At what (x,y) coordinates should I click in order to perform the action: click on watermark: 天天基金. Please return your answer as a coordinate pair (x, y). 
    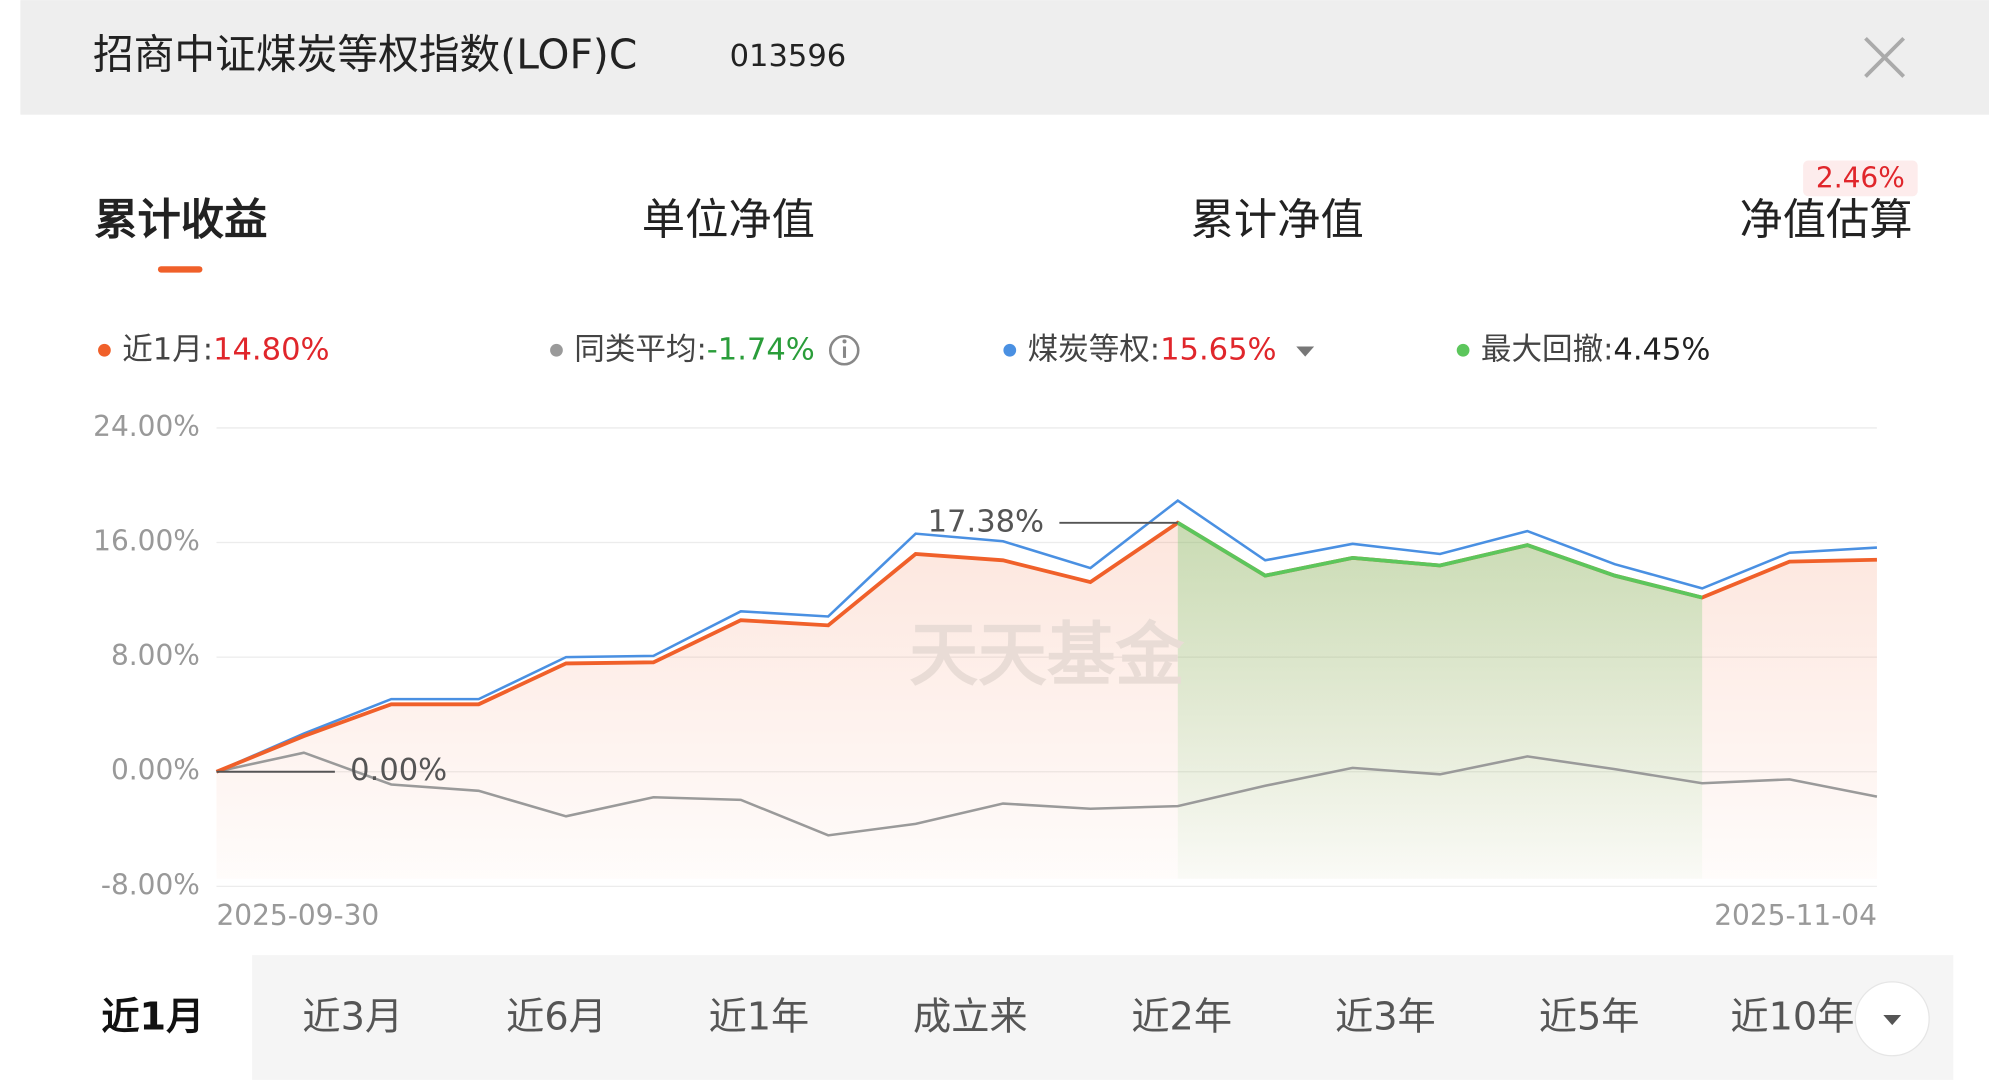
    Looking at the image, I should click on (1046, 656).